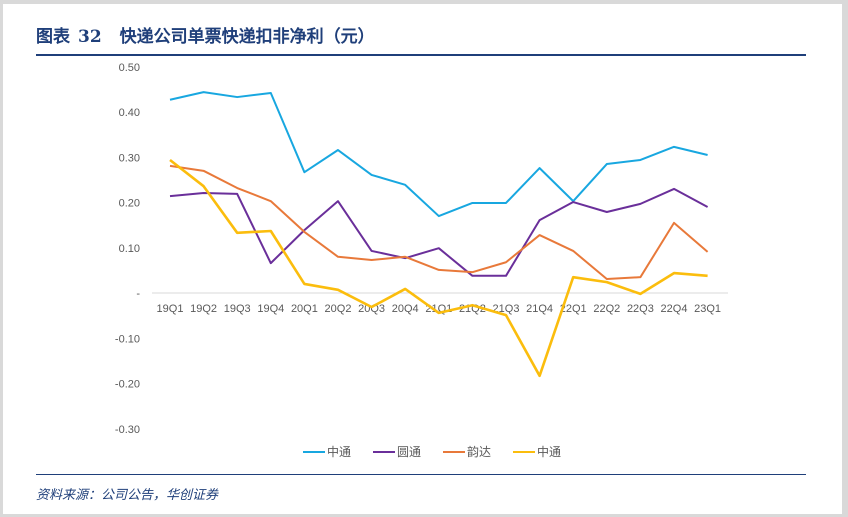 The width and height of the screenshot is (848, 517). What do you see at coordinates (127, 385) in the screenshot?
I see `y-tick-label: -0.20` at bounding box center [127, 385].